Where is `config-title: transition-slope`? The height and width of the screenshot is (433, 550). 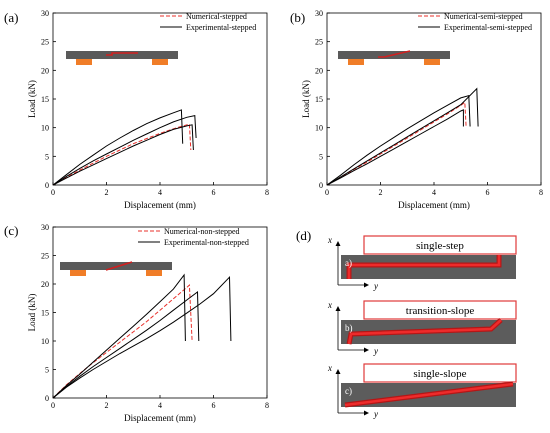 config-title: transition-slope is located at coordinates (440, 311).